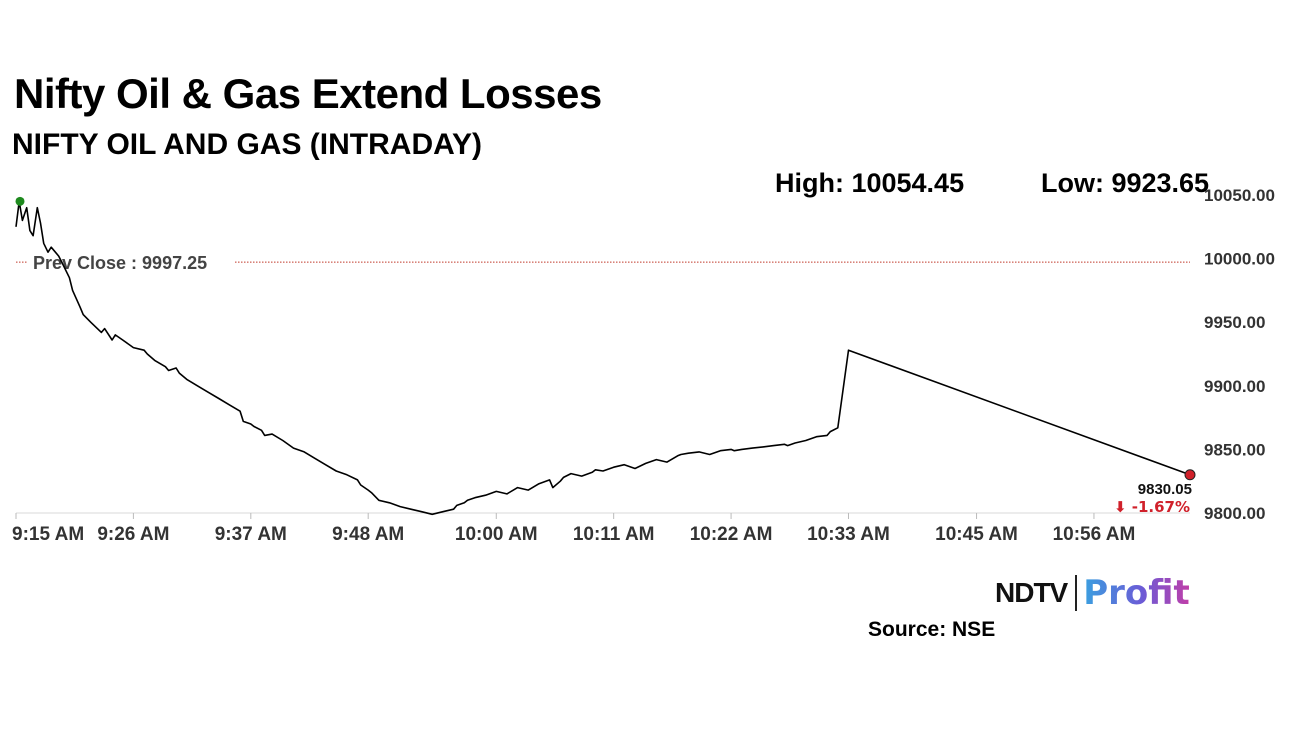 This screenshot has height=729, width=1296. I want to click on logo-profit-text: Profit, so click(1136, 593).